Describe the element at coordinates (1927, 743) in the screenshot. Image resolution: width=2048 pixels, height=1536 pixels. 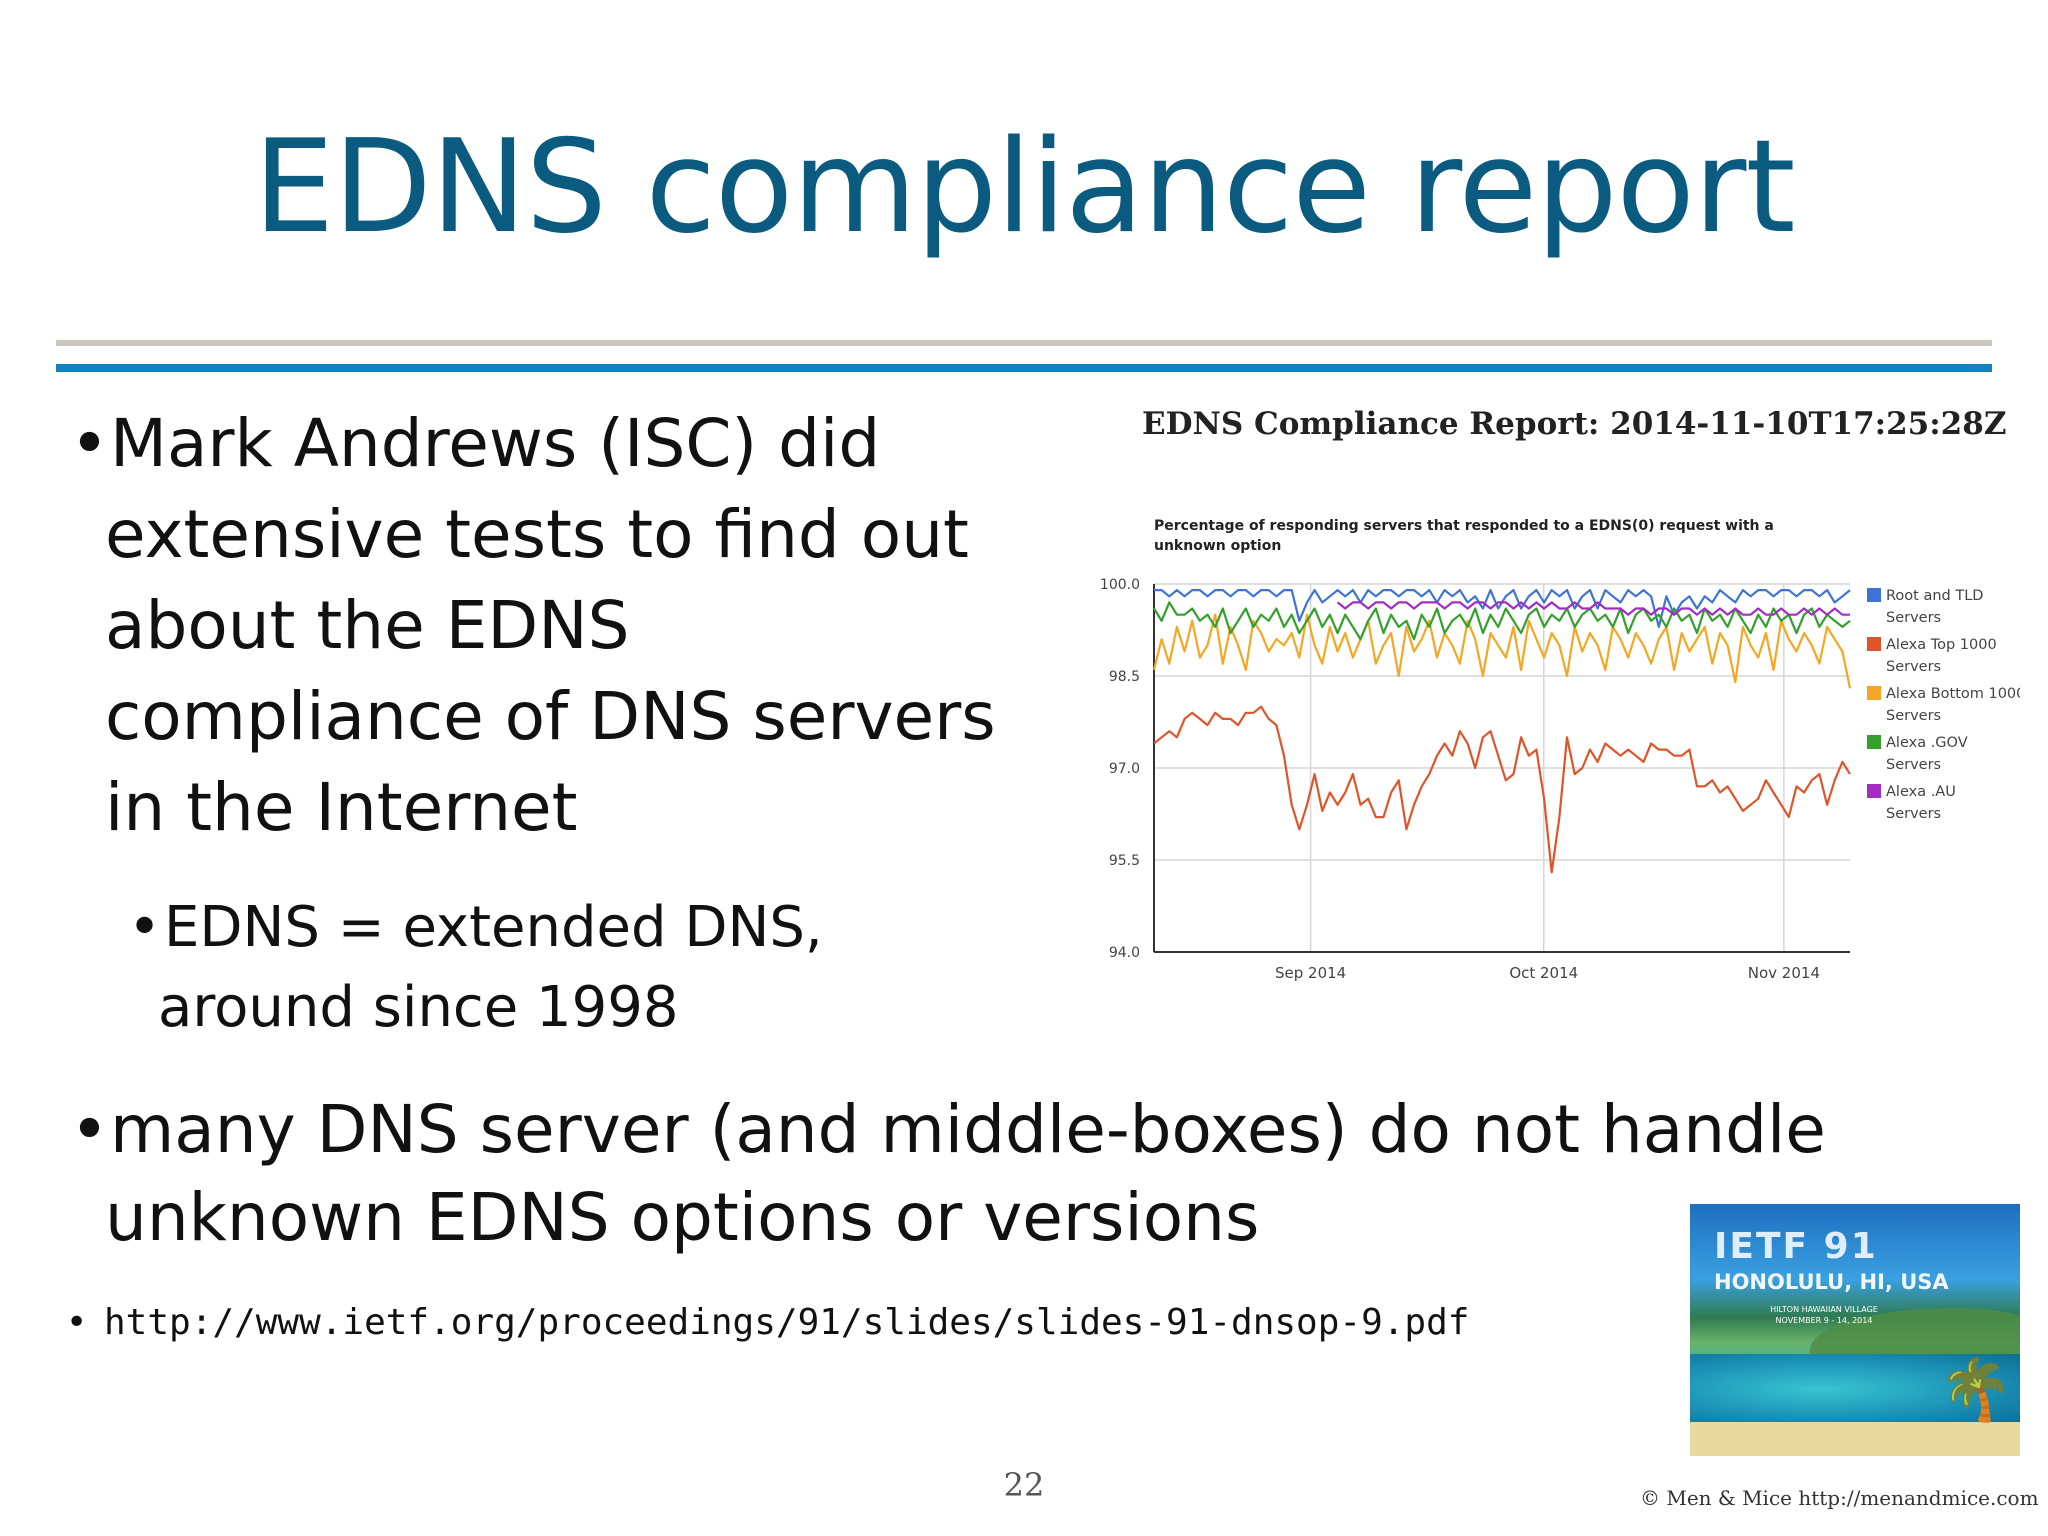
I see `legend-label: Alexa .GOV` at that location.